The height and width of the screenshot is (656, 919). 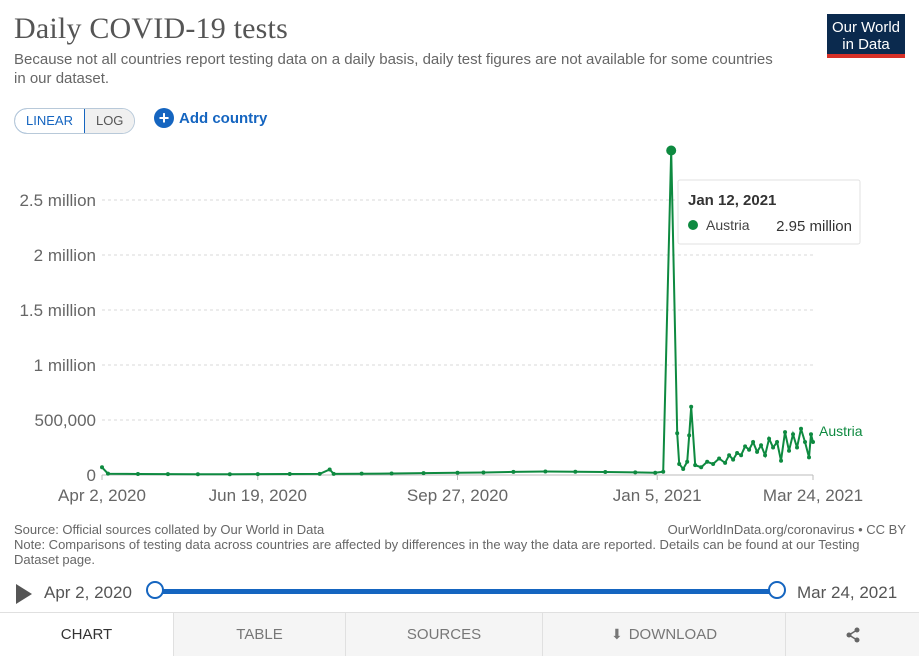 I want to click on logo-line-1: Our World, so click(x=866, y=27).